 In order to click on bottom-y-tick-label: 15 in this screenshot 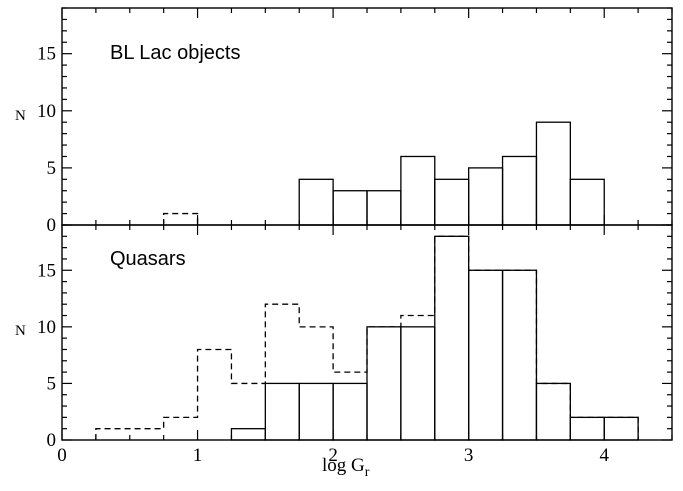, I will do `click(46, 270)`.